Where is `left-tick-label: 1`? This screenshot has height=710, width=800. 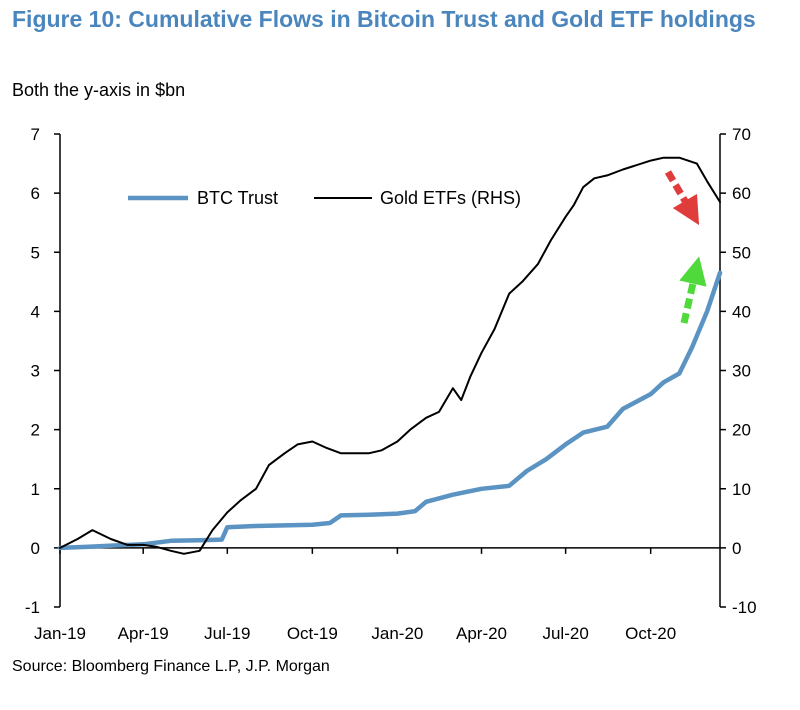 left-tick-label: 1 is located at coordinates (35, 489).